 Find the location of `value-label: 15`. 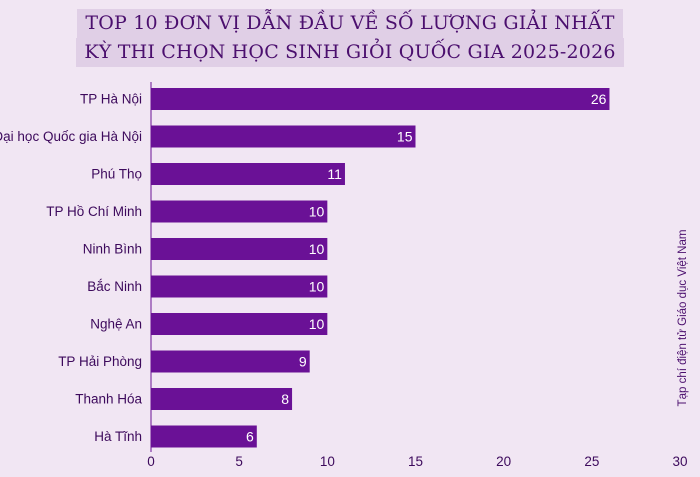

value-label: 15 is located at coordinates (405, 137).